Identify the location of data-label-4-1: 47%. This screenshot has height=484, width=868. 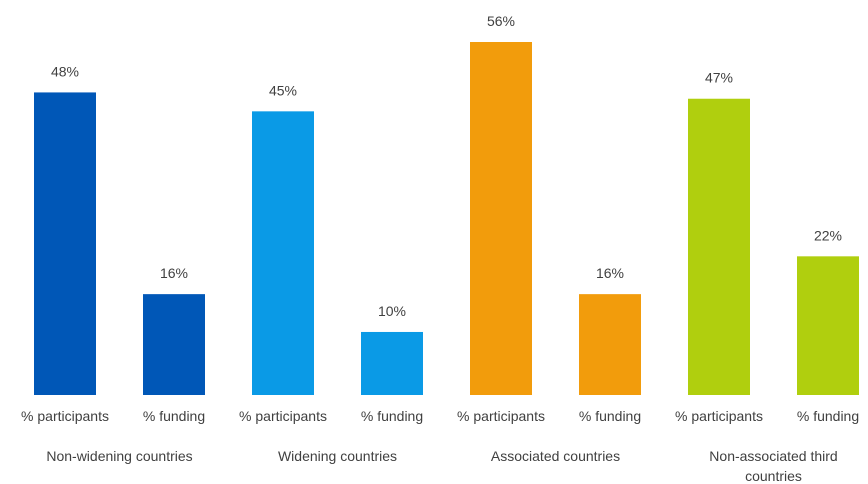
(719, 78).